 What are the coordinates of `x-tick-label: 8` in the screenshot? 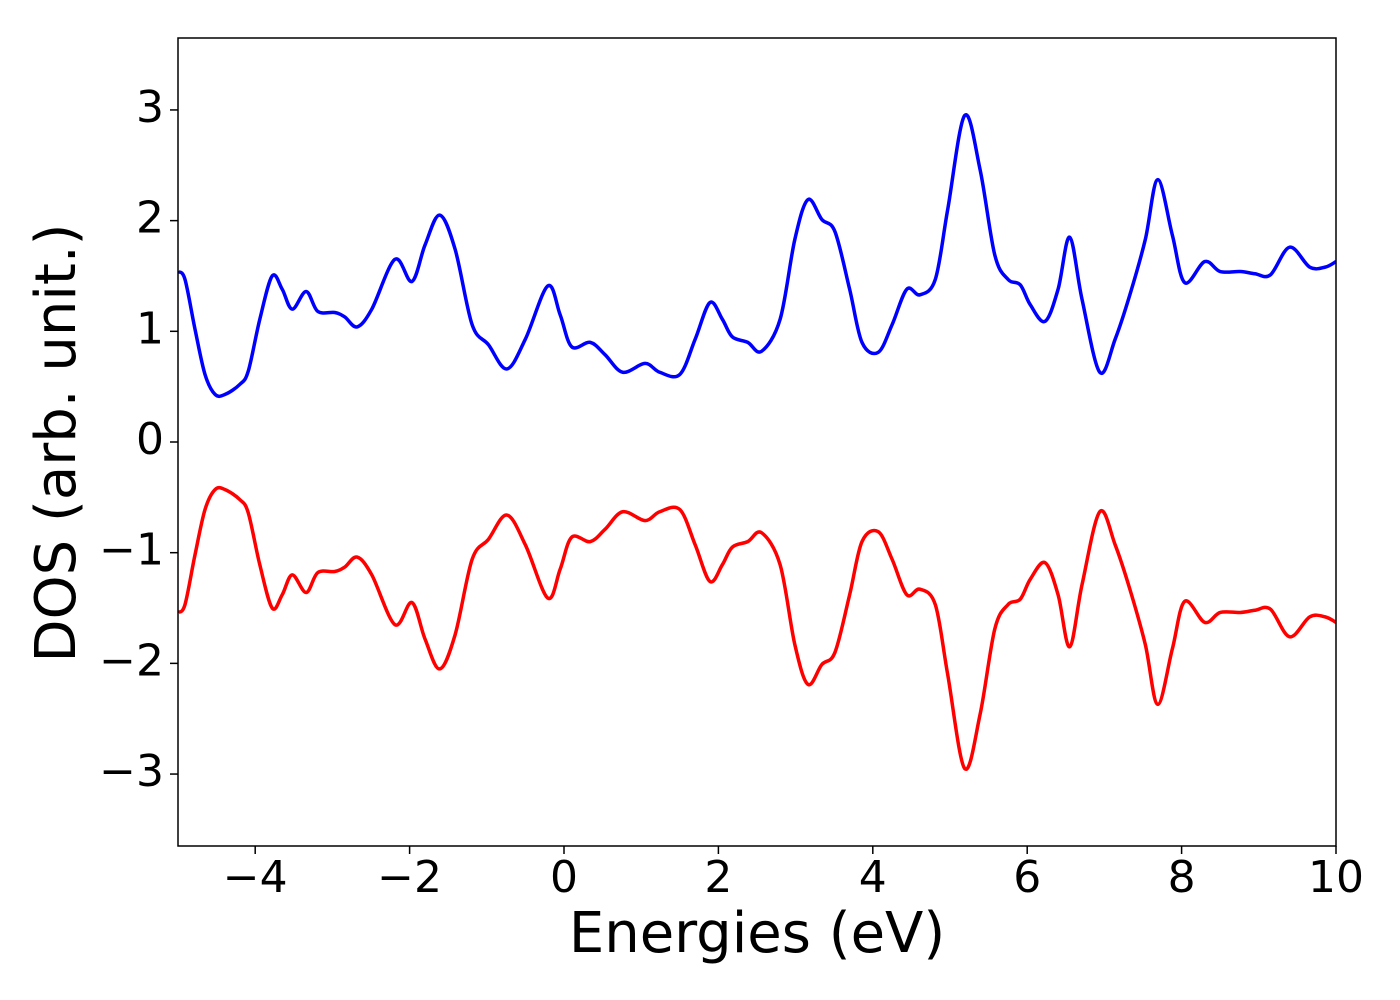 It's located at (1182, 877).